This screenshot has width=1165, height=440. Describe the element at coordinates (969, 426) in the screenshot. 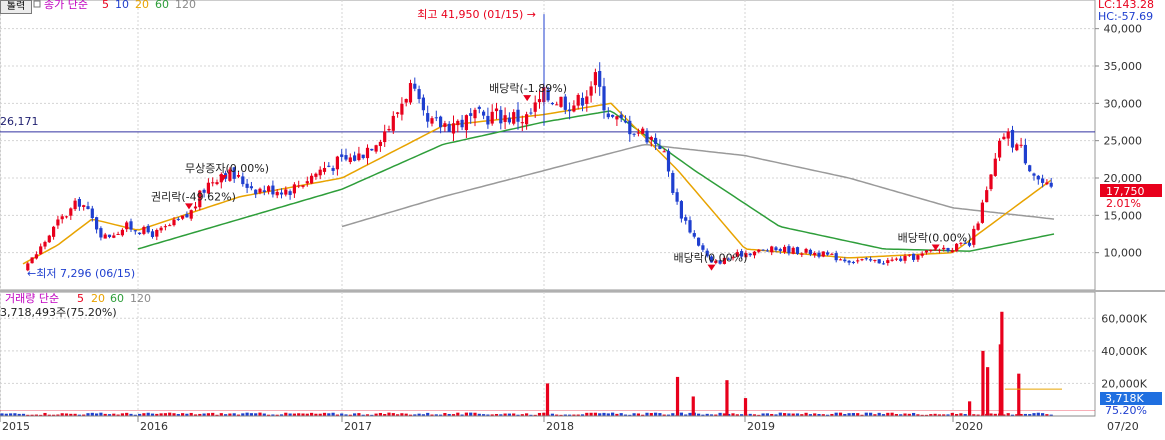

I see `x-axis-label: 2020` at that location.